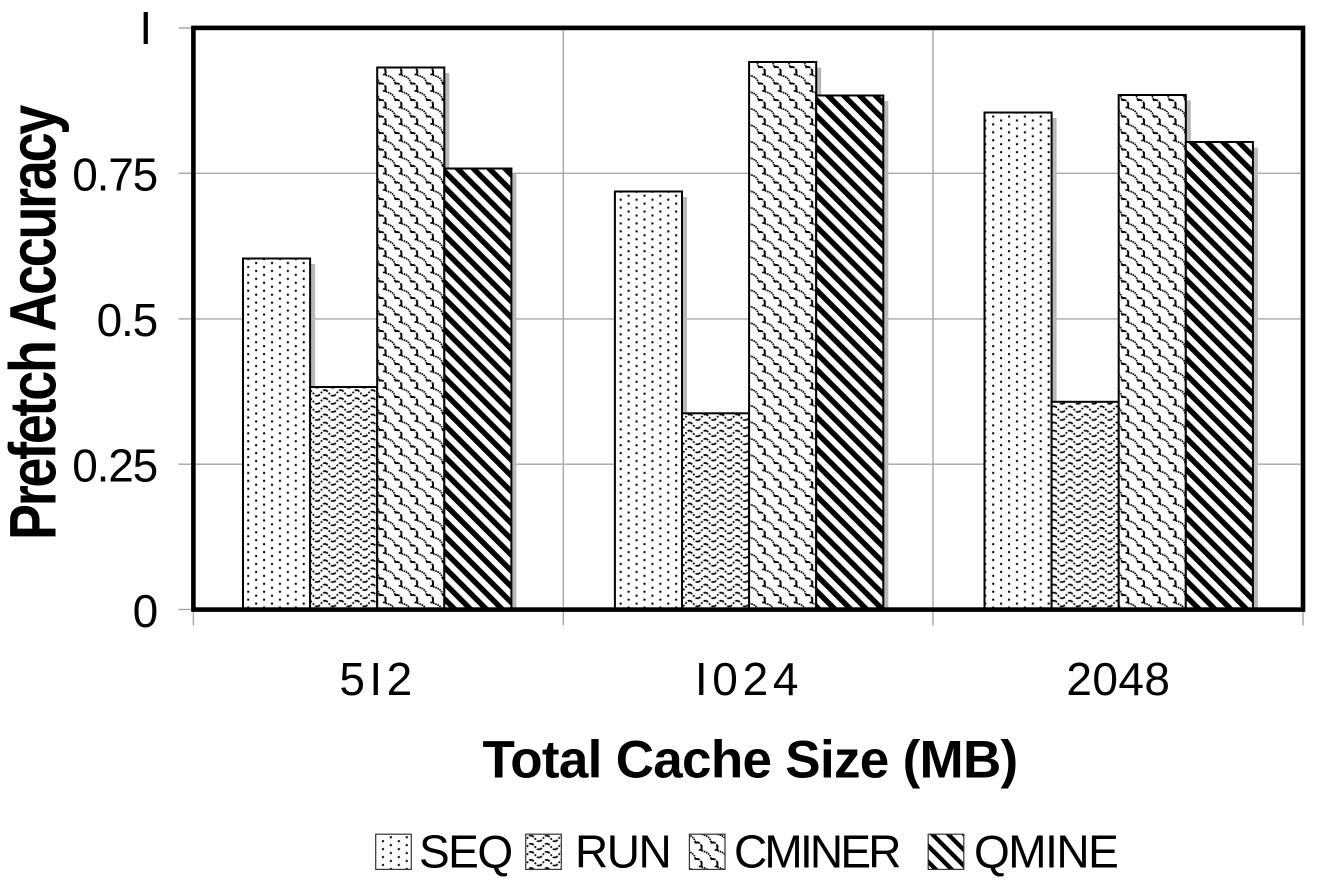 This screenshot has width=1325, height=884. What do you see at coordinates (114, 466) in the screenshot?
I see `svg-text: 0.25` at bounding box center [114, 466].